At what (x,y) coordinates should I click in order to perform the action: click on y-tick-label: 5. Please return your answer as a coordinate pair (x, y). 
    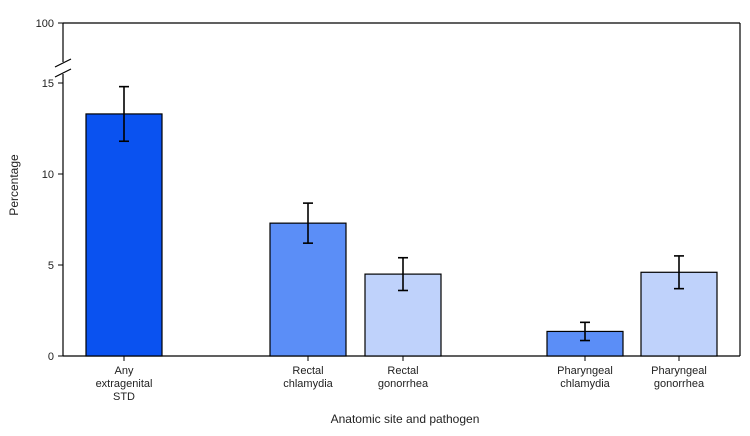
    Looking at the image, I should click on (51, 266).